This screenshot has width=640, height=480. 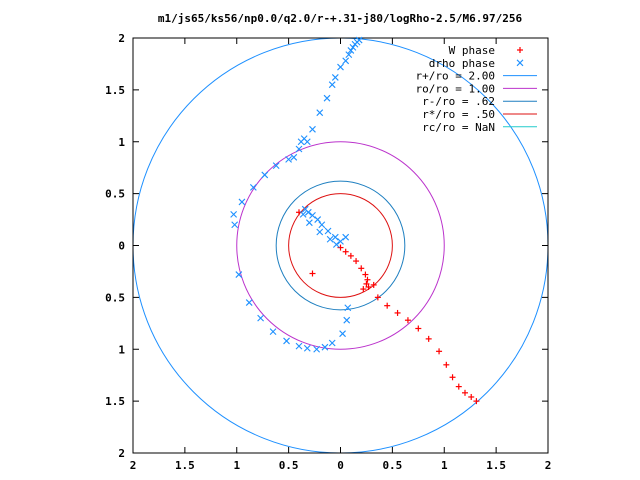 I want to click on y-tick-label: 0, so click(x=121, y=246).